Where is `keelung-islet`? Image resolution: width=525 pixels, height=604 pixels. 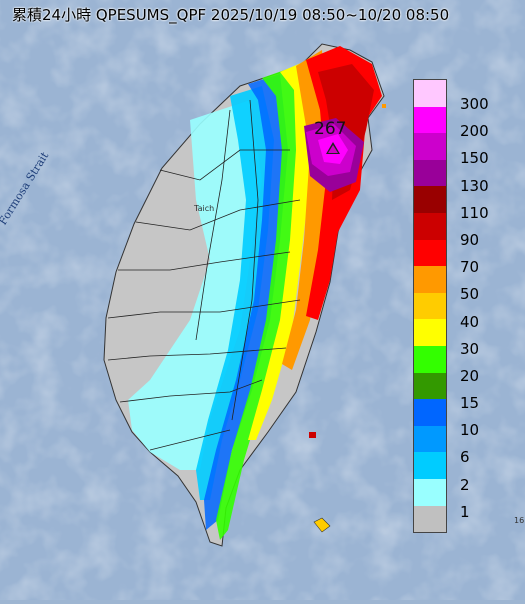 keelung-islet is located at coordinates (384, 106).